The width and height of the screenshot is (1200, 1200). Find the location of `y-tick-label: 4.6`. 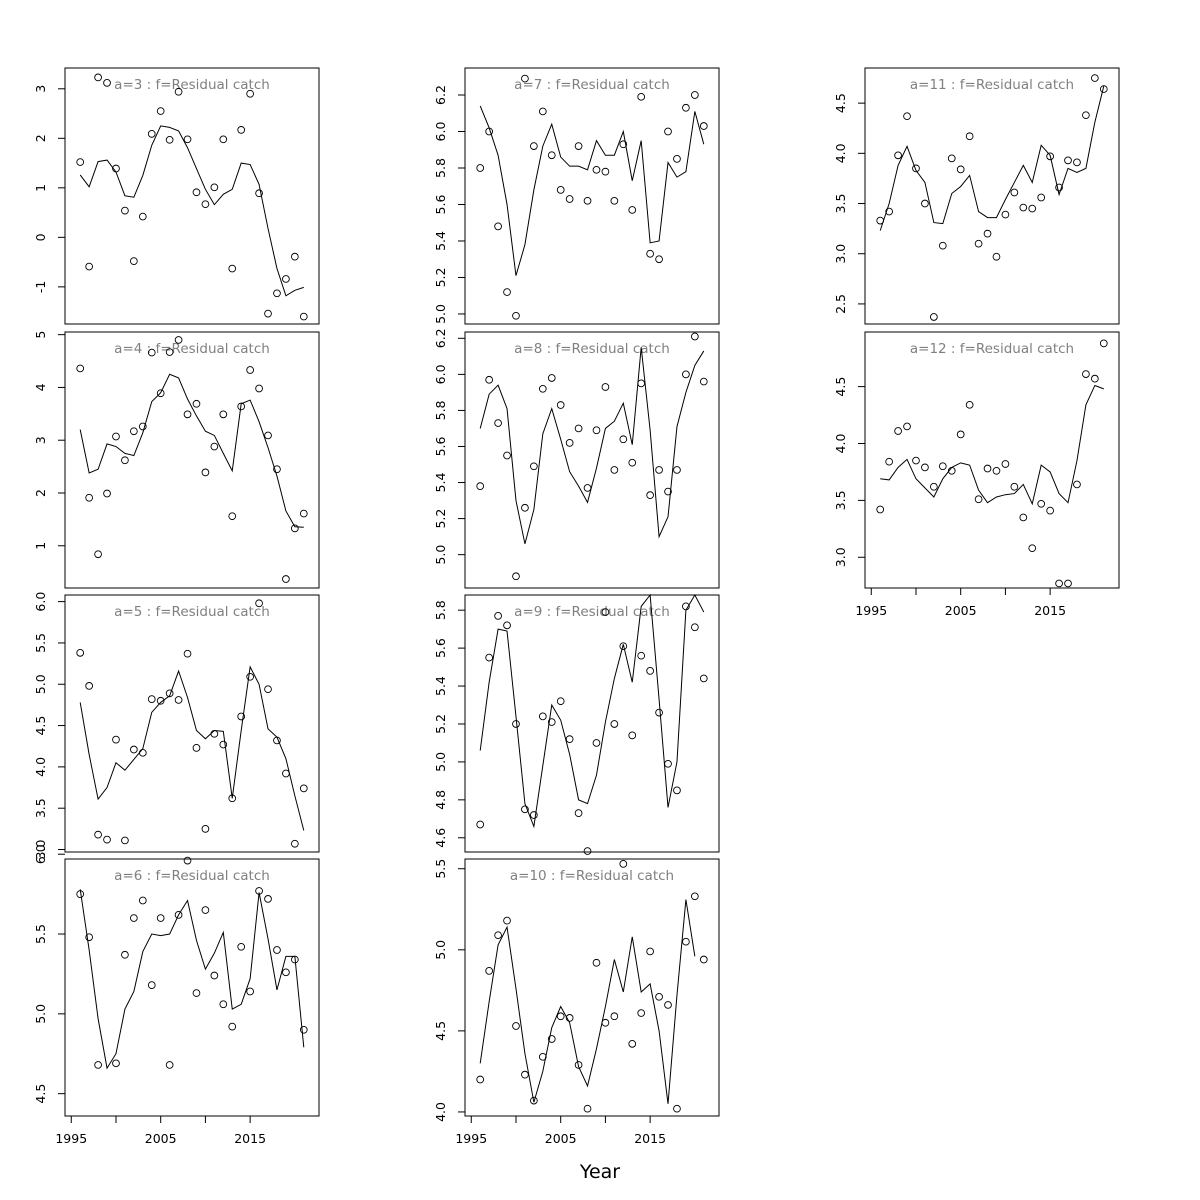

y-tick-label: 4.6 is located at coordinates (440, 838).